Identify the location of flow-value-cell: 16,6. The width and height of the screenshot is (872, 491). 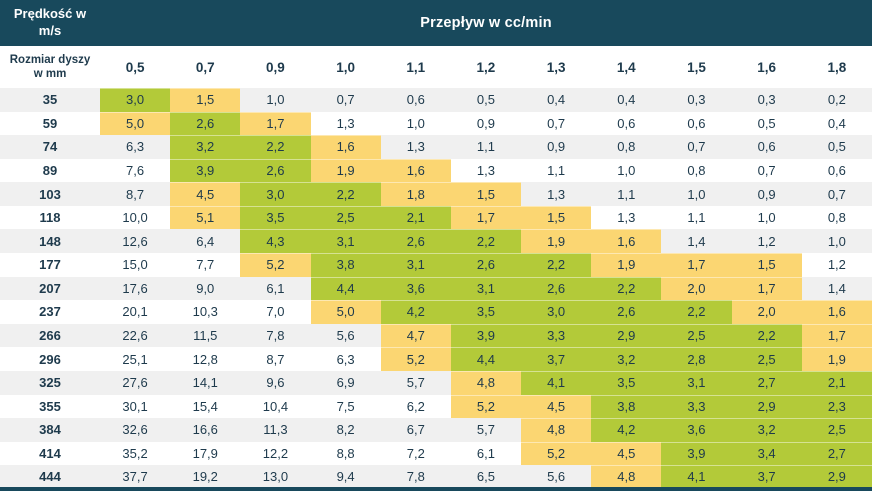
(205, 430).